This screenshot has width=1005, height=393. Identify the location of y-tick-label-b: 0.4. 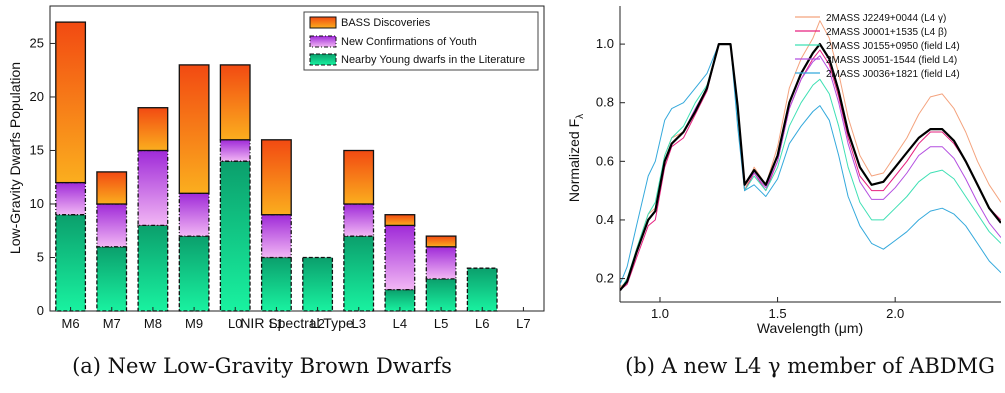
(605, 219).